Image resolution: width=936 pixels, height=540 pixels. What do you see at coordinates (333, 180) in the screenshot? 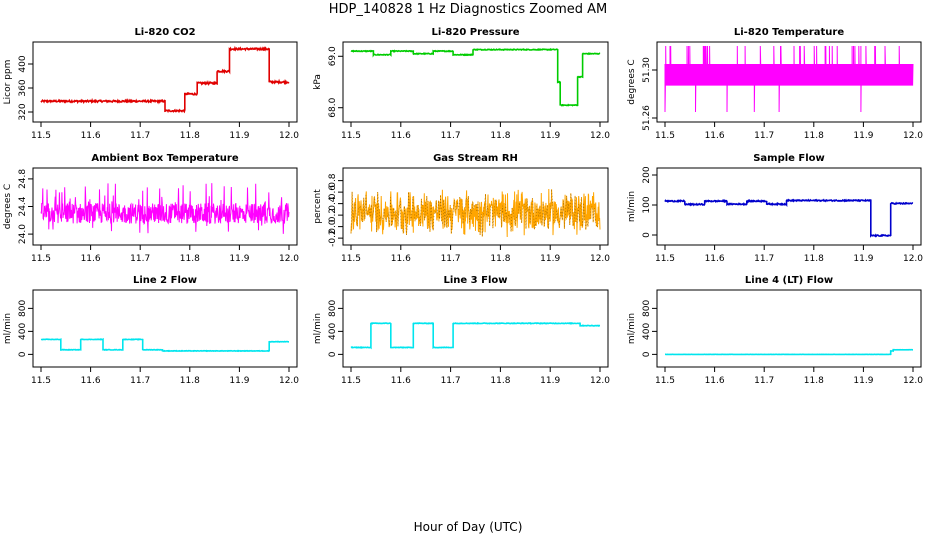
I see `y-tick-label: 0.8` at bounding box center [333, 180].